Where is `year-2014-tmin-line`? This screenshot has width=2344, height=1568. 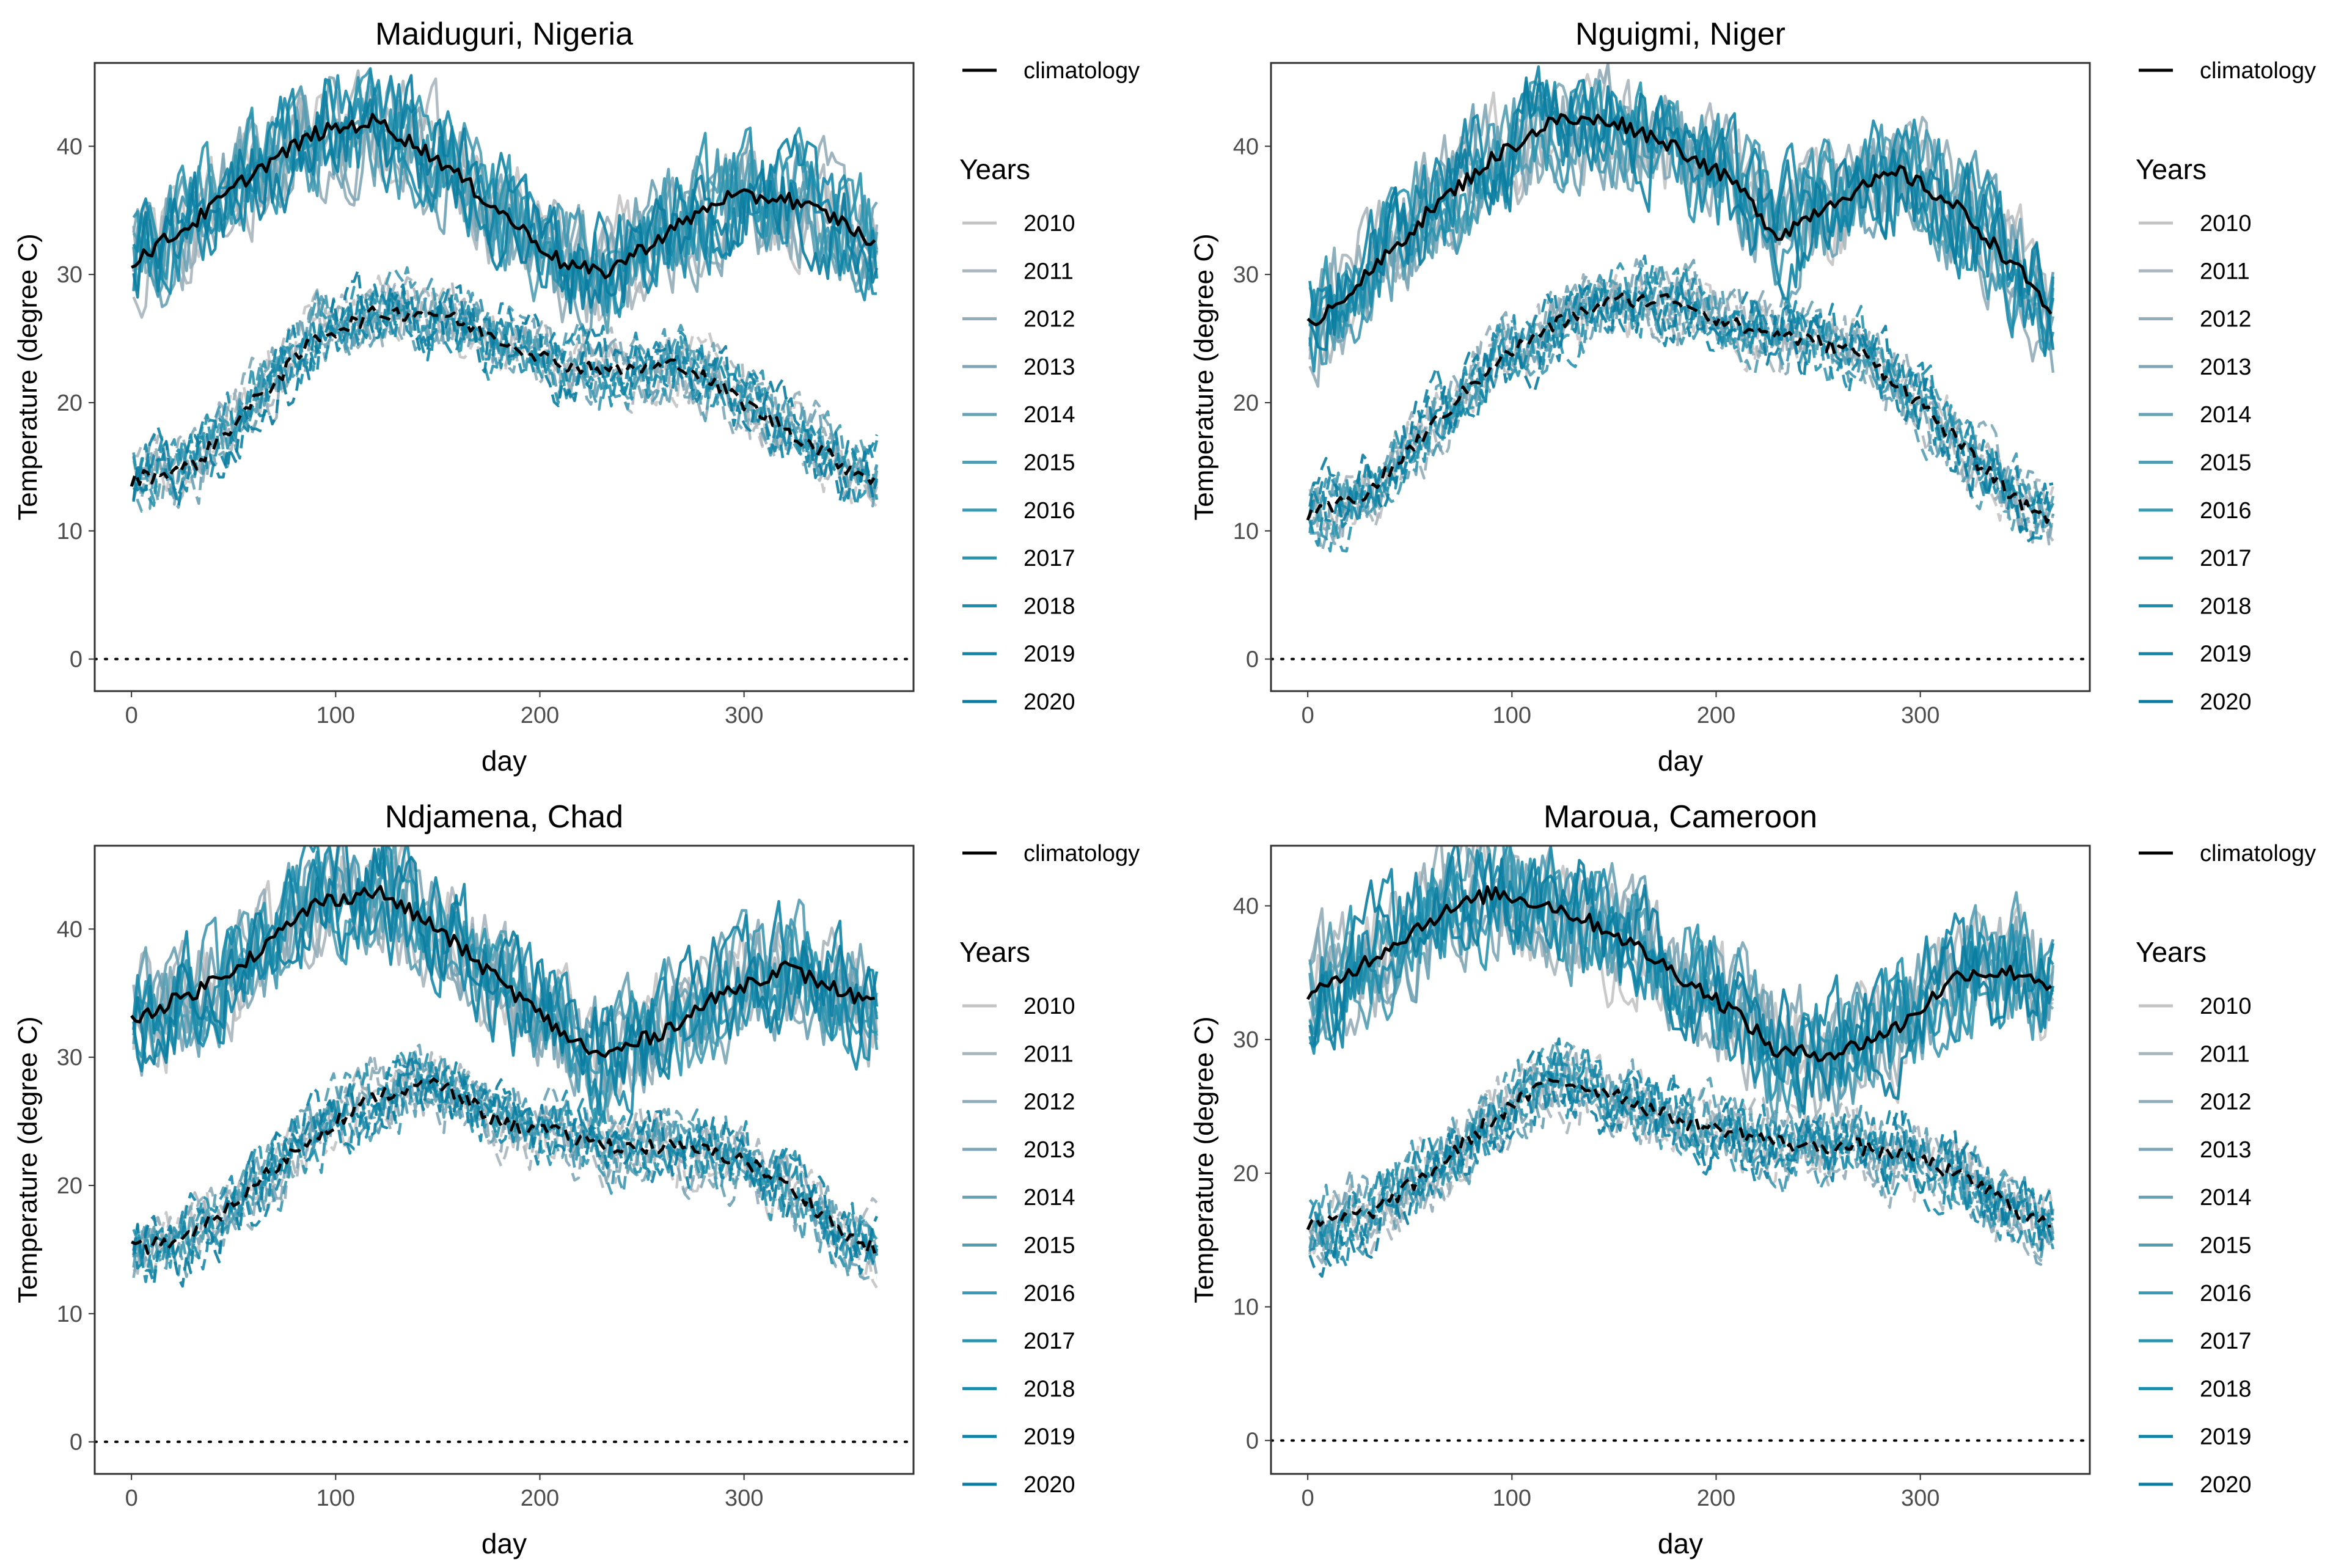
year-2014-tmin-line is located at coordinates (506, 398).